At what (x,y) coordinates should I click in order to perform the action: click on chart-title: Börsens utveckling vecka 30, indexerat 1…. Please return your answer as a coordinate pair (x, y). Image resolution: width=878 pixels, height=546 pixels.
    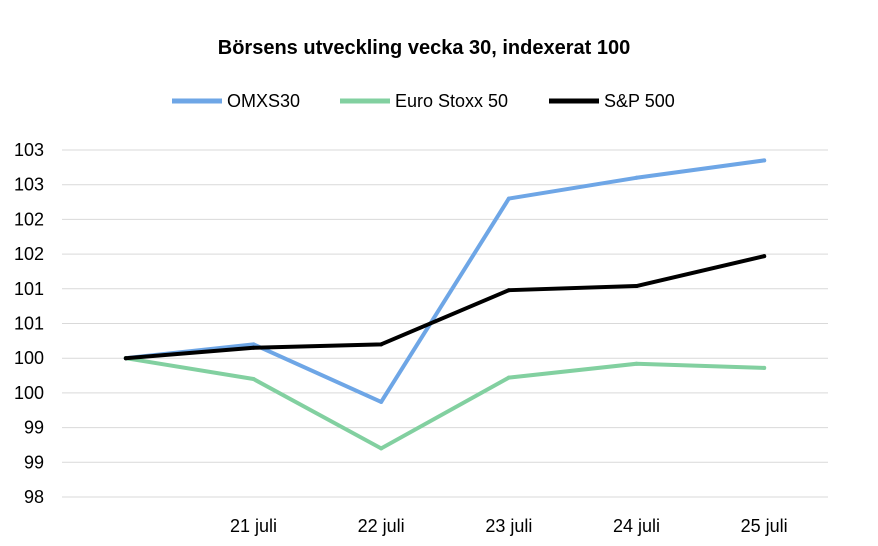
    Looking at the image, I should click on (424, 48).